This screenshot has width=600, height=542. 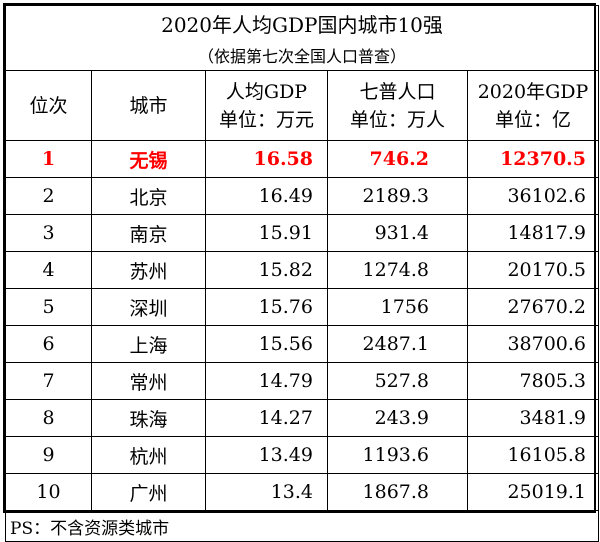 I want to click on header-gdp-total-unit: 单位：亿, so click(x=533, y=119).